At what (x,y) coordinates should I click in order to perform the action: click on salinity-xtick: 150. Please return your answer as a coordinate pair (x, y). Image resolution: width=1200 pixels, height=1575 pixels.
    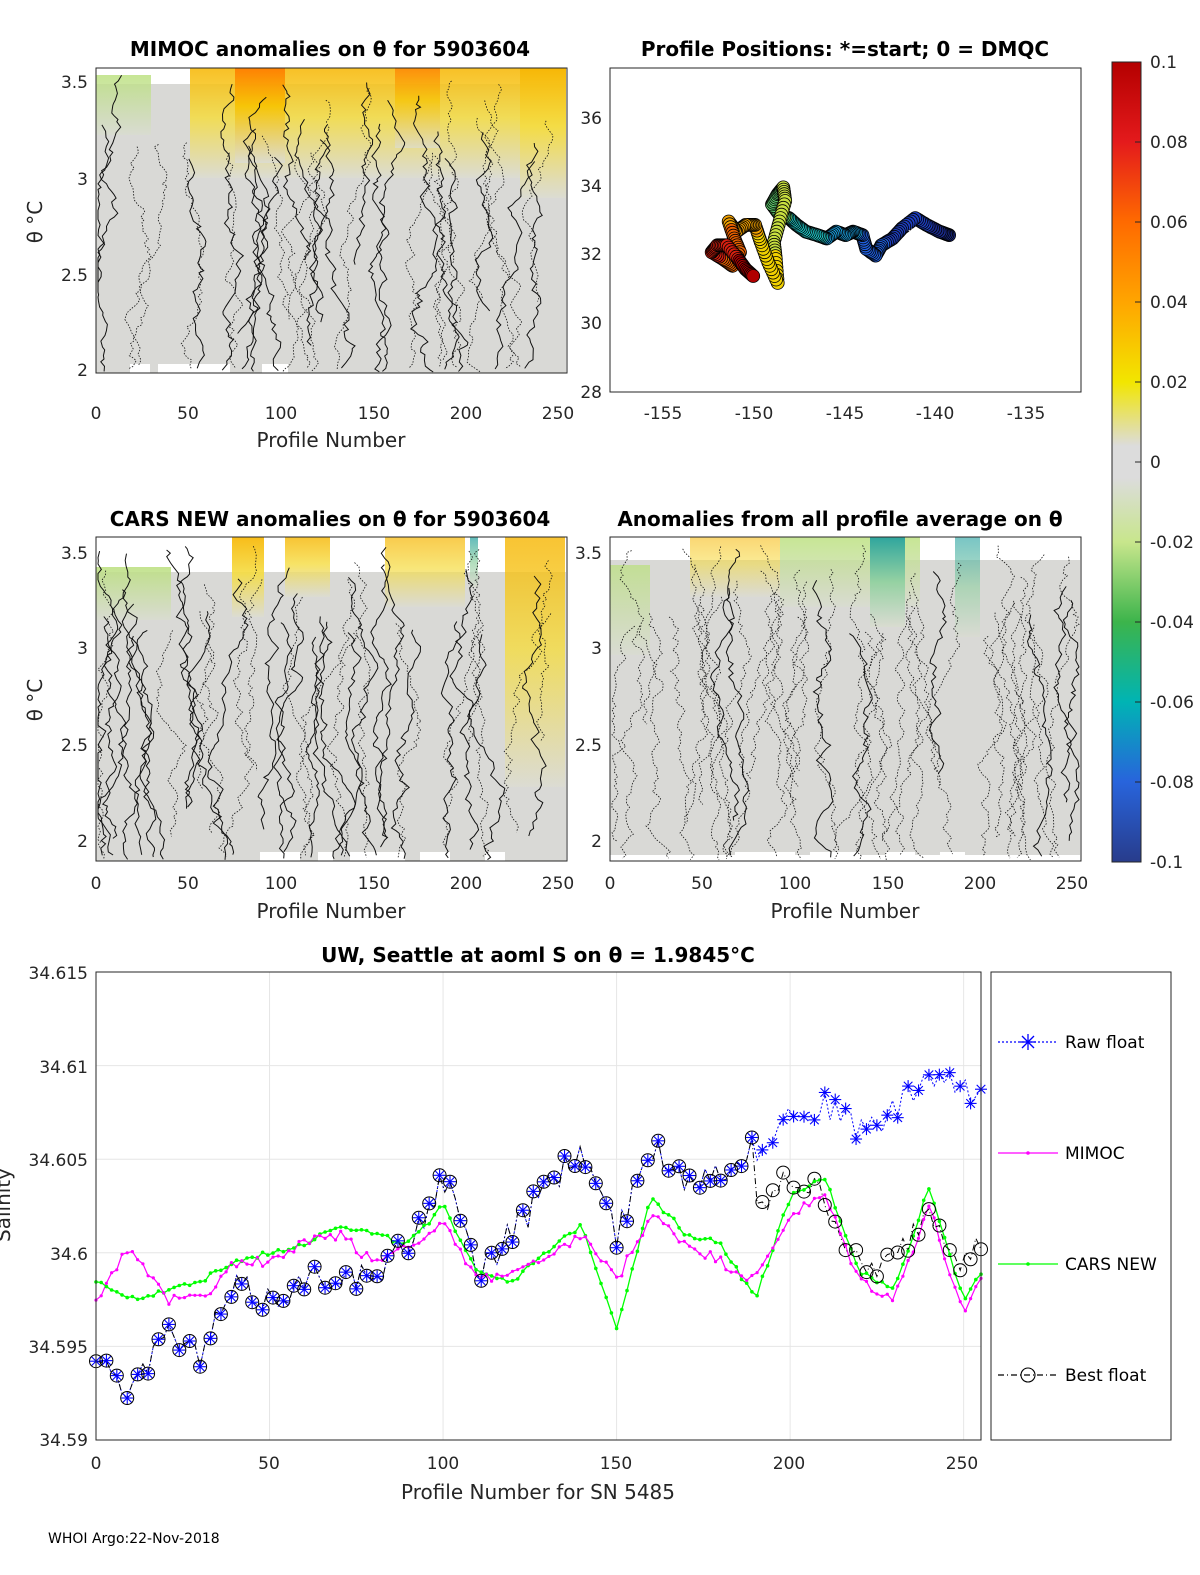
    Looking at the image, I should click on (616, 1464).